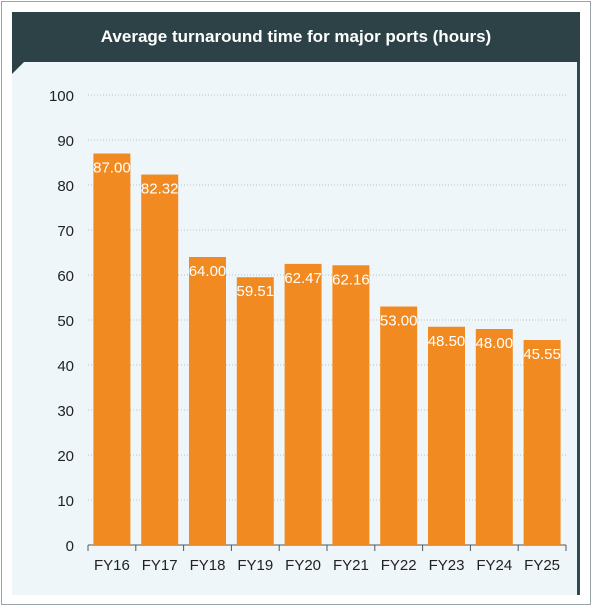 The height and width of the screenshot is (608, 594). I want to click on x-tick-label: FY21, so click(351, 565).